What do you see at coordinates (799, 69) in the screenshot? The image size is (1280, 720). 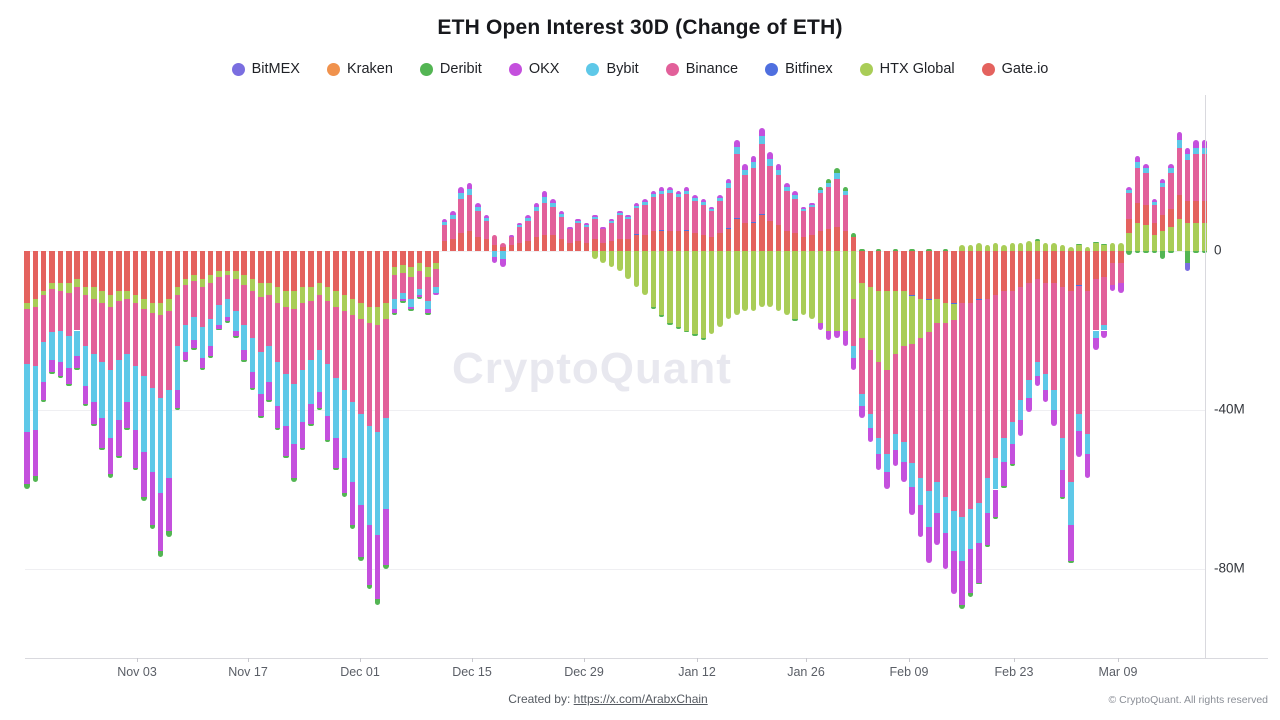 I see `legend-item-bitfinex: Bitfinex` at bounding box center [799, 69].